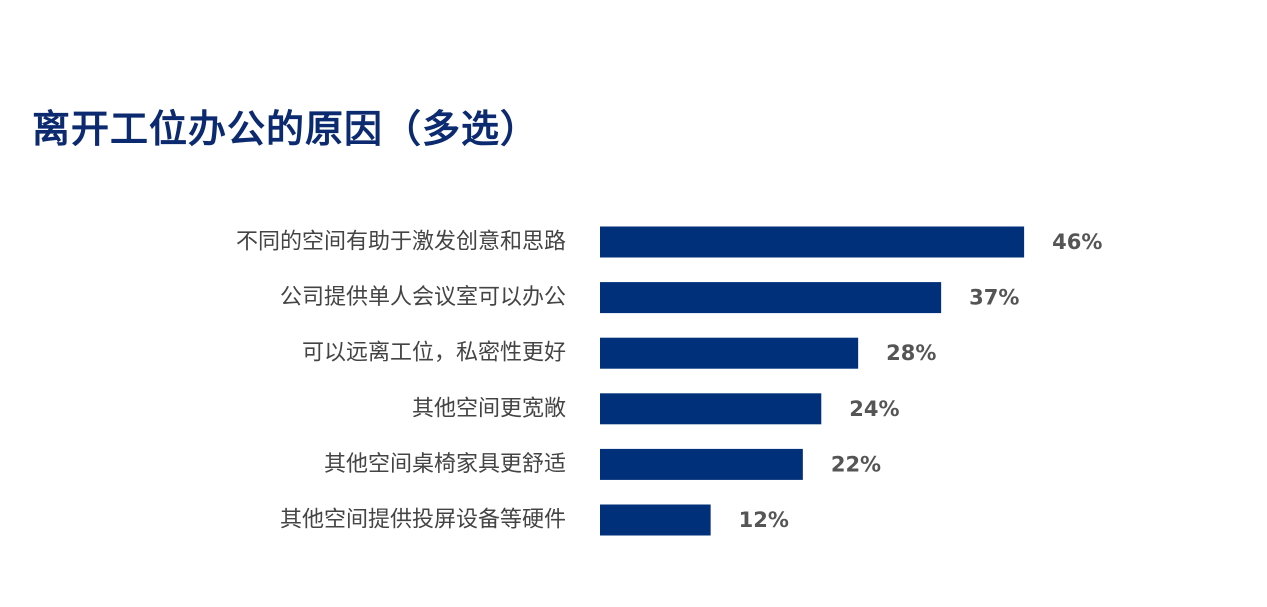  I want to click on value-label: 28%, so click(911, 353).